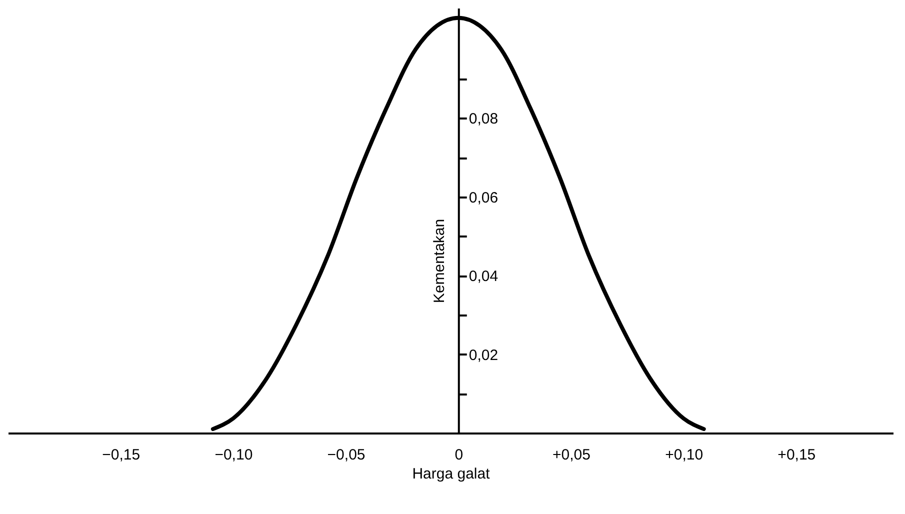  I want to click on x-tick-label: −0,05, so click(346, 455).